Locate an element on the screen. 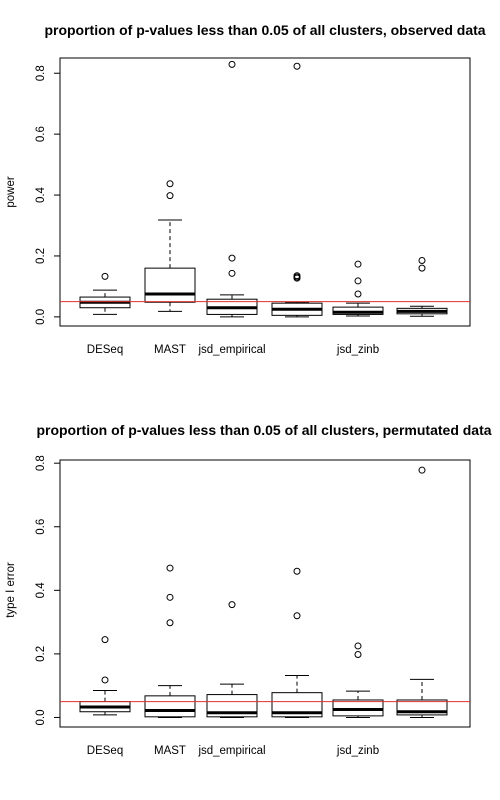 Image resolution: width=500 pixels, height=800 pixels. y-axis-label: power is located at coordinates (11, 191).